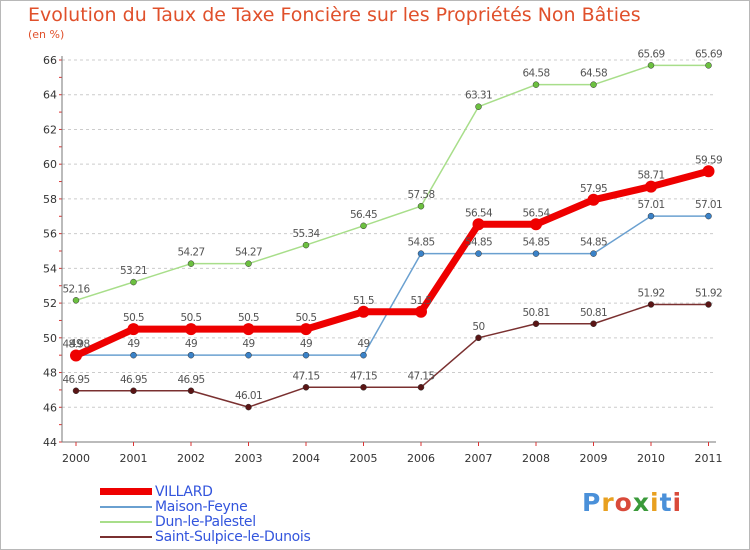 The width and height of the screenshot is (750, 550). What do you see at coordinates (134, 458) in the screenshot?
I see `x-tick-label: 2001` at bounding box center [134, 458].